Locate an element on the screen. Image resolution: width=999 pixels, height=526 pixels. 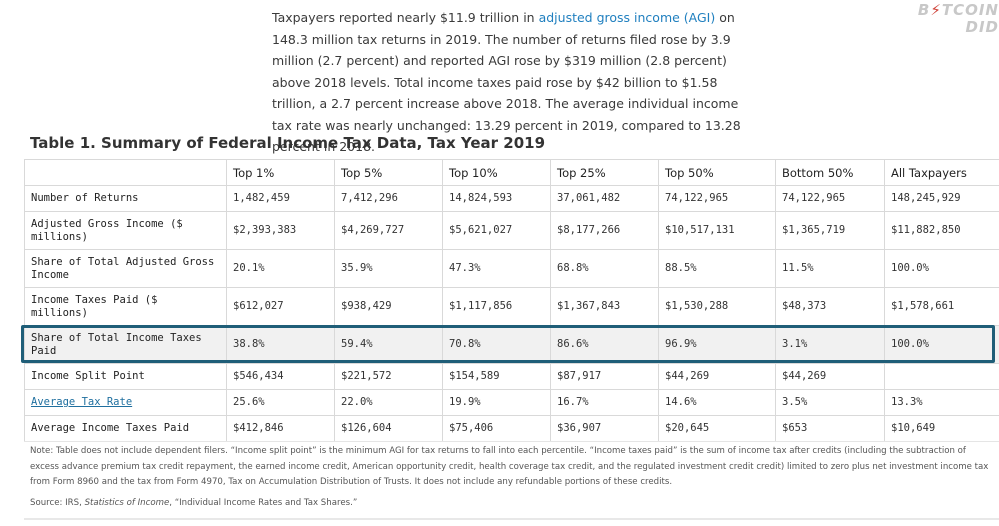
table-cell: 20.1% is located at coordinates (280, 268).